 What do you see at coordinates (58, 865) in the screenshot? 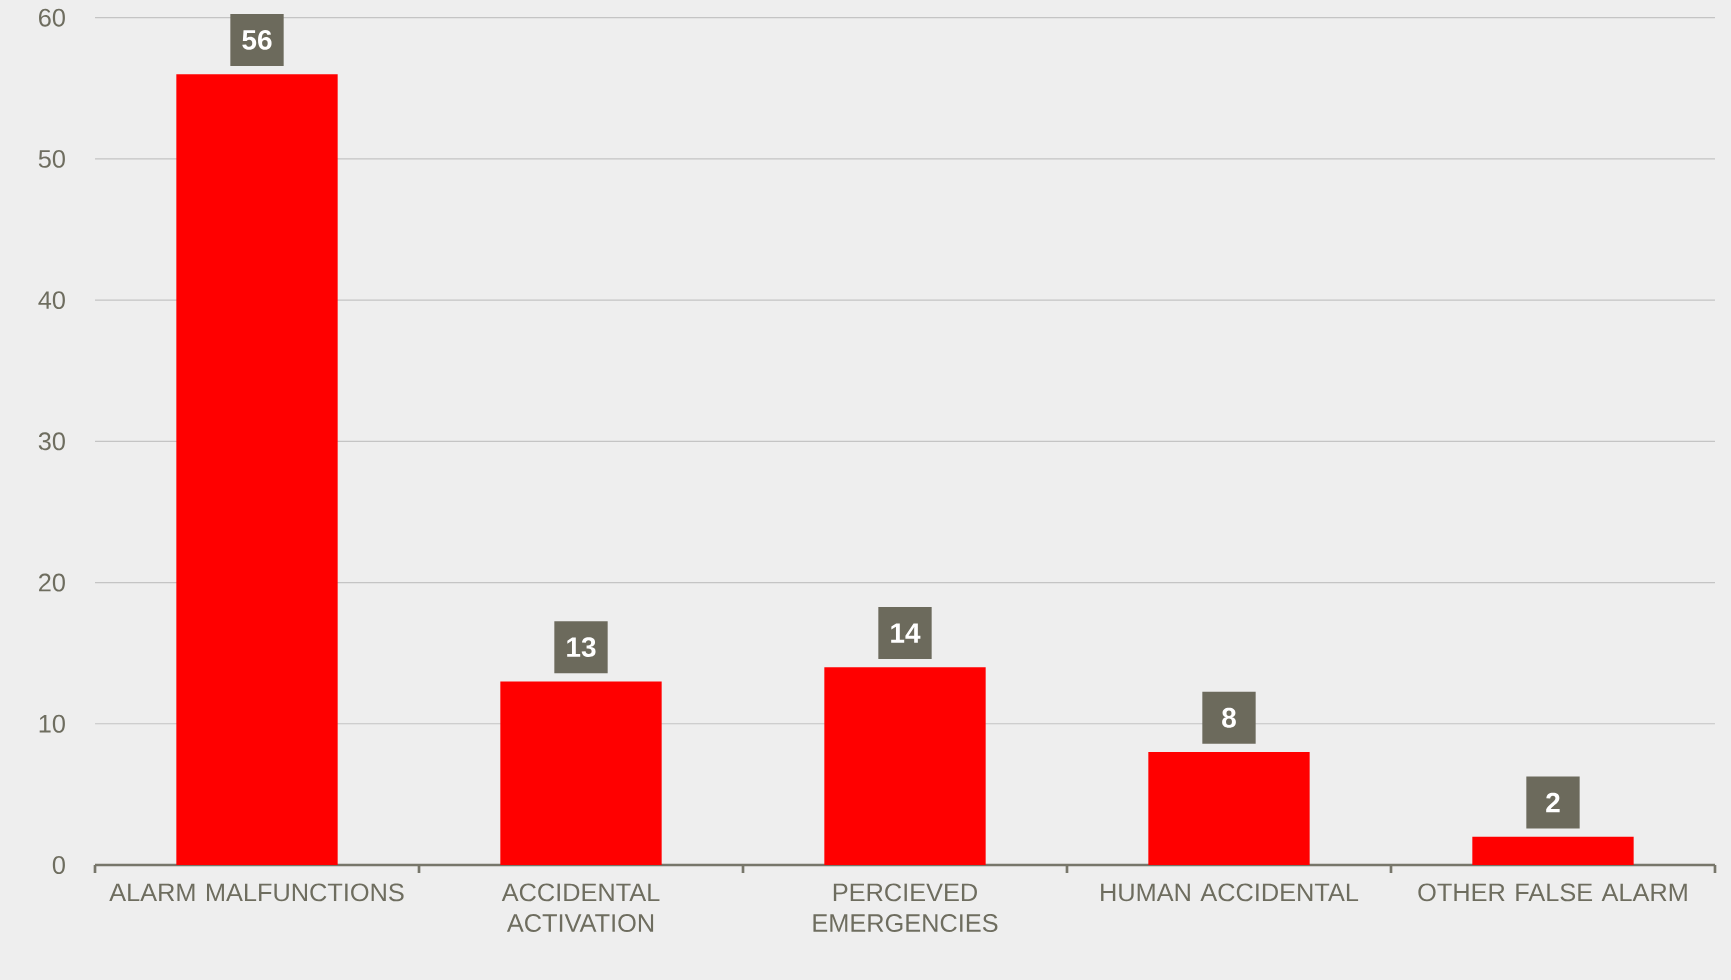
I see `y-tick-label: 0` at bounding box center [58, 865].